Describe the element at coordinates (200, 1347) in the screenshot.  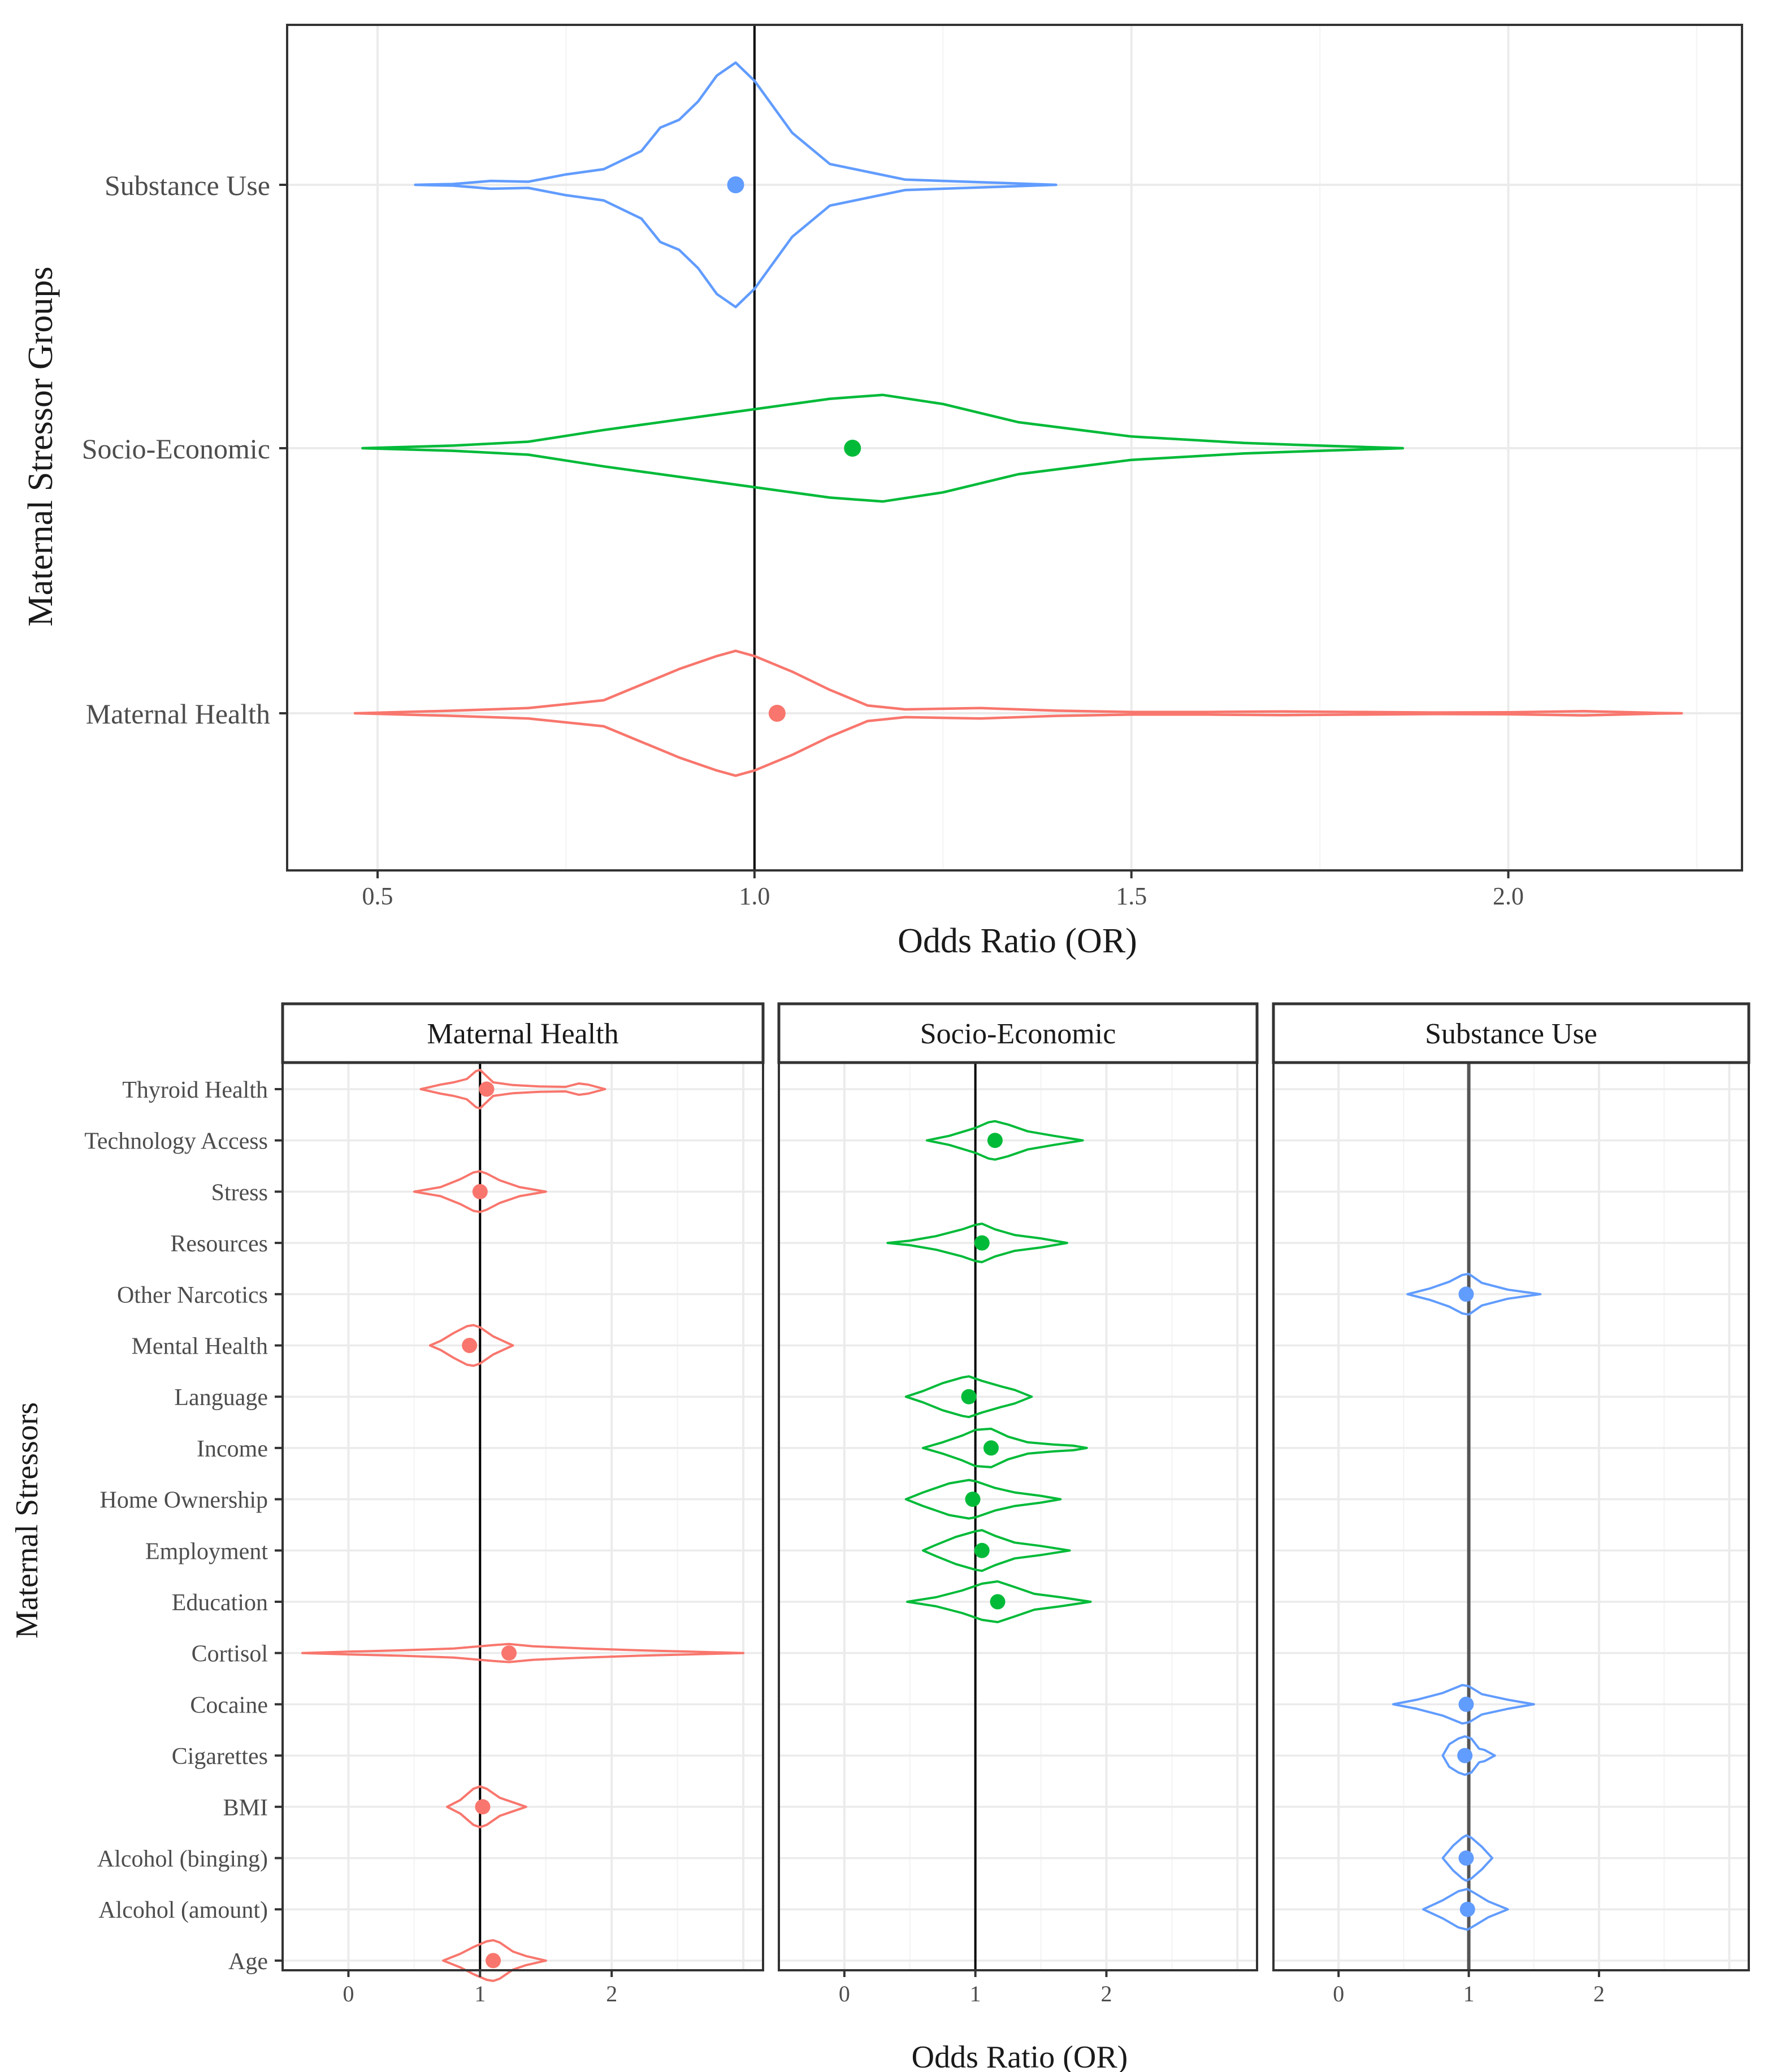
I see `y-tick-label: Mental Health` at that location.